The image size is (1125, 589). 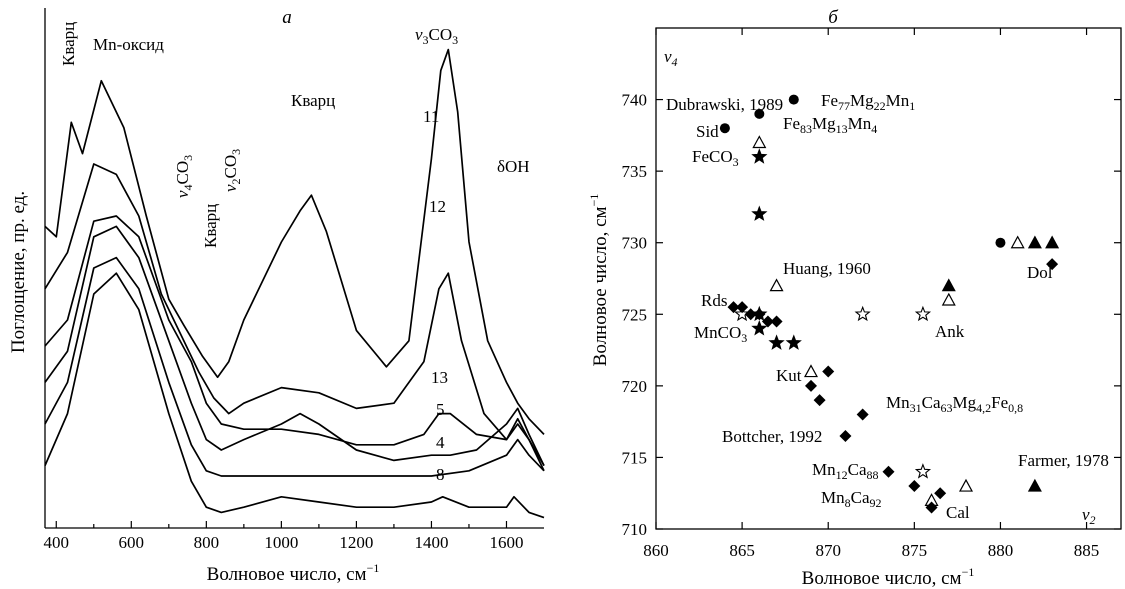 I want to click on annot-v4co3: v4CO3, so click(x=184, y=176).